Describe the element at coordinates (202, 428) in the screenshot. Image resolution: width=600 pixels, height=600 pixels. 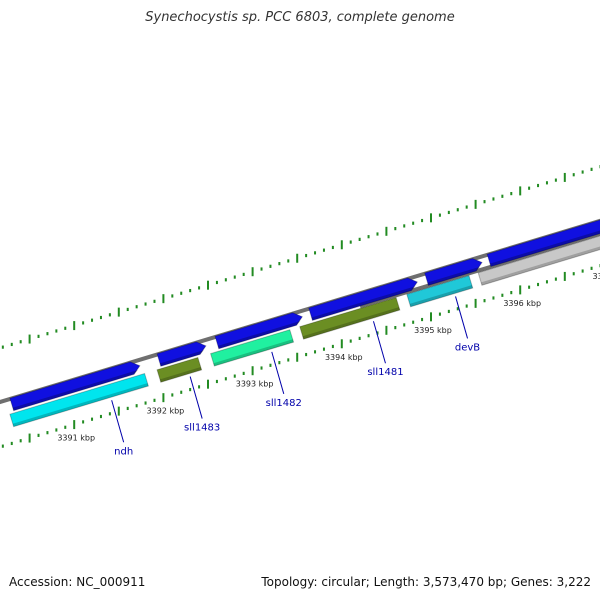
I see `gene-label-sll1483: sll1483` at that location.